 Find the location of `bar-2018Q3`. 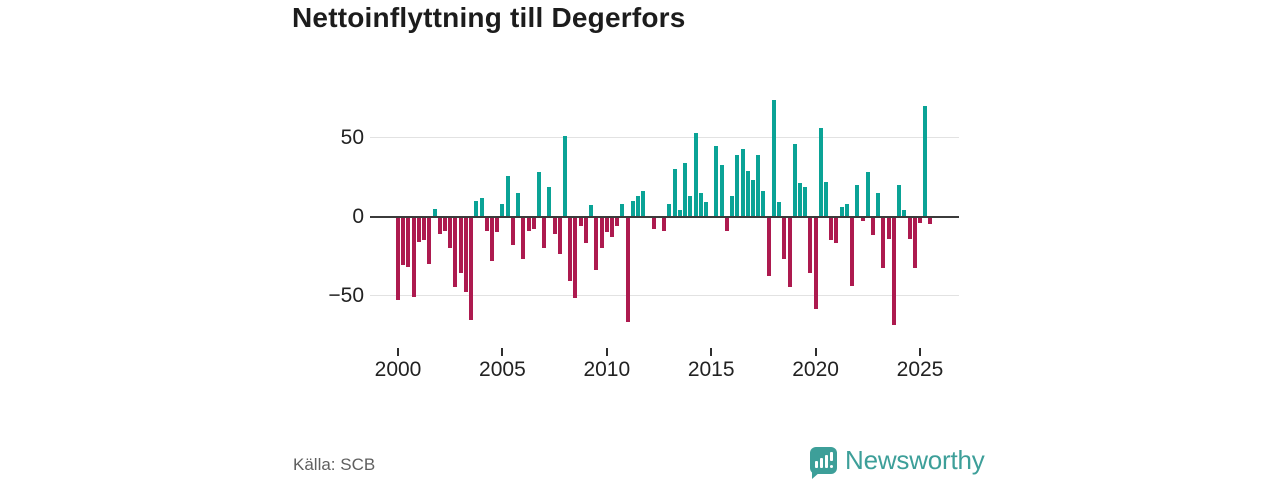

bar-2018Q3 is located at coordinates (784, 238).